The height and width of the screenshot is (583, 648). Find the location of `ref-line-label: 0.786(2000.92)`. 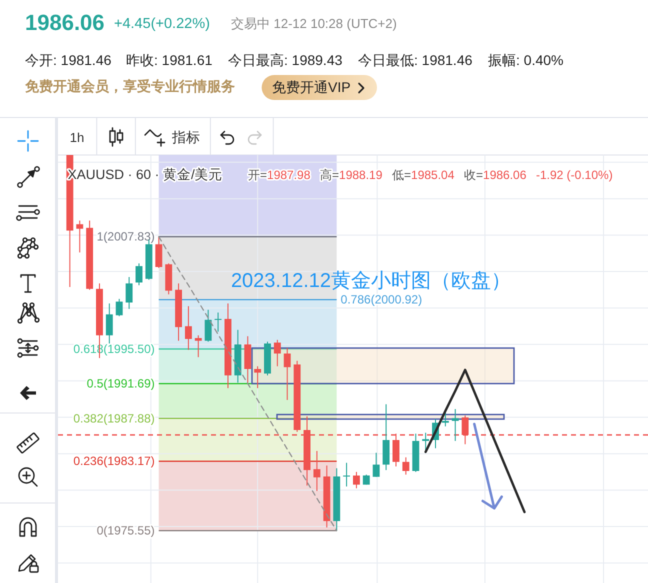

ref-line-label: 0.786(2000.92) is located at coordinates (381, 299).